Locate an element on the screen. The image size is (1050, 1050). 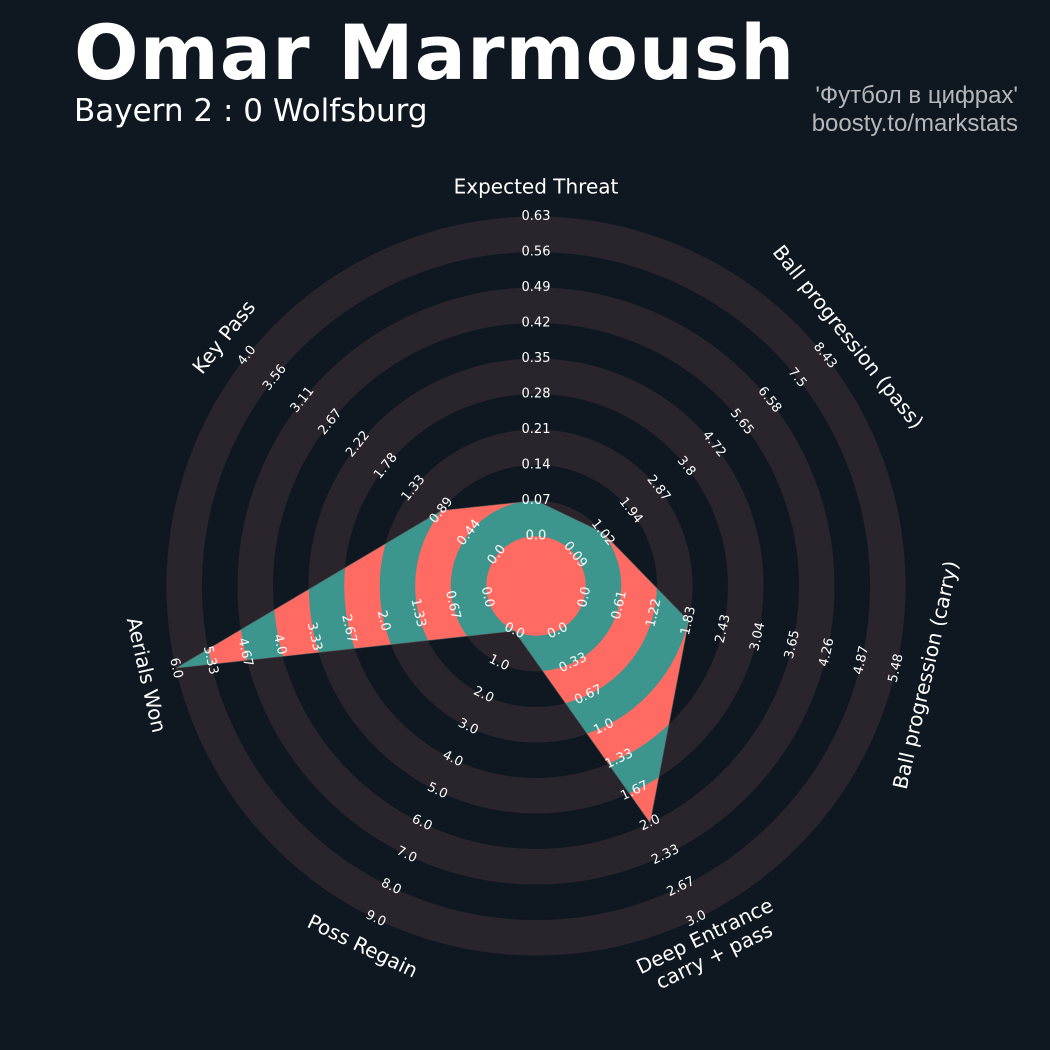
tick-label: 0.28 is located at coordinates (536, 394).